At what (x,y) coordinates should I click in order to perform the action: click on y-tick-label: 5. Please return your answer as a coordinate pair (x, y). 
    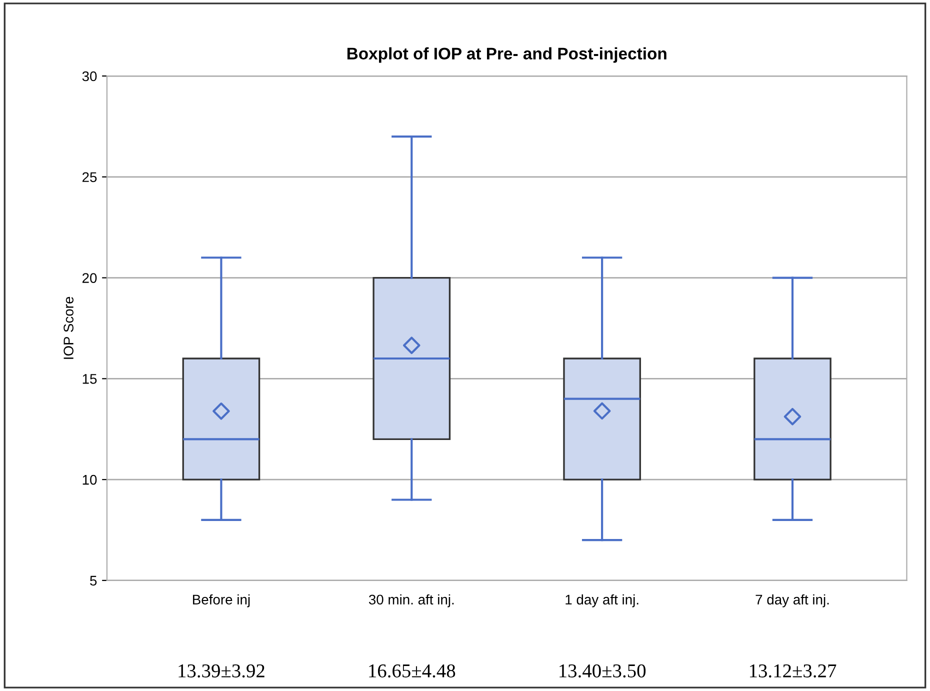
    Looking at the image, I should click on (93, 581).